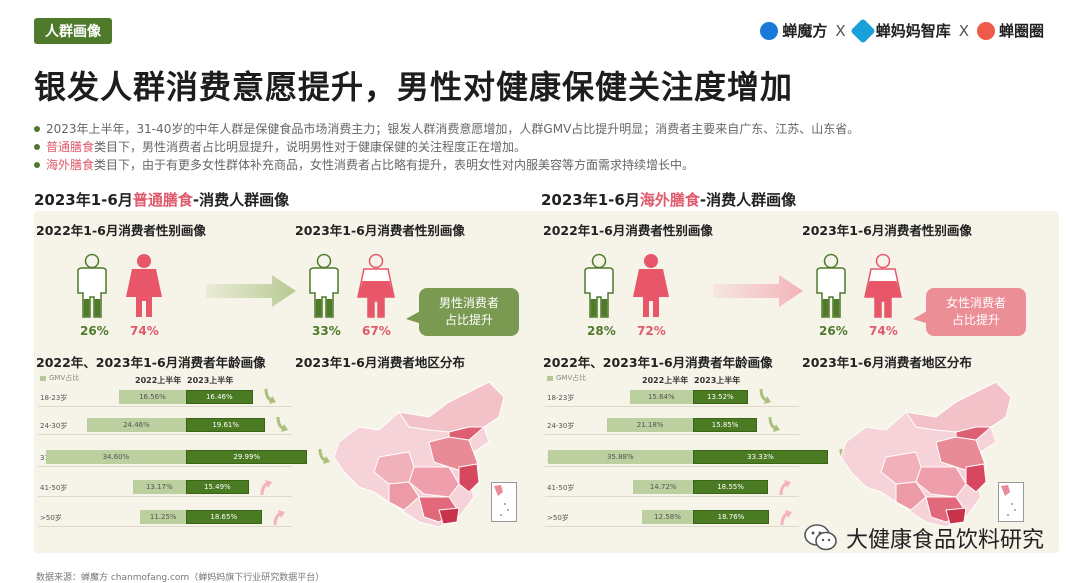 This screenshot has height=583, width=1080. What do you see at coordinates (924, 538) in the screenshot?
I see `watermark: 大健康食品饮料研究` at bounding box center [924, 538].